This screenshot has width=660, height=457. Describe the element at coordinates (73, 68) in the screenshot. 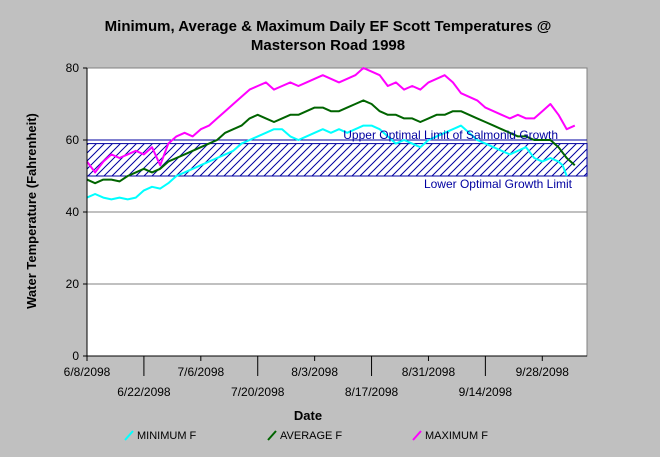

I see `y-tick-label: 80` at that location.